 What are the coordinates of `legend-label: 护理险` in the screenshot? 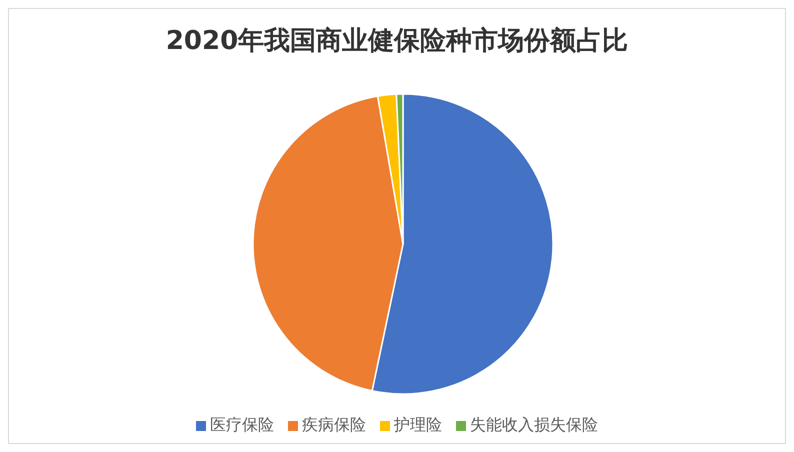 It's located at (418, 425).